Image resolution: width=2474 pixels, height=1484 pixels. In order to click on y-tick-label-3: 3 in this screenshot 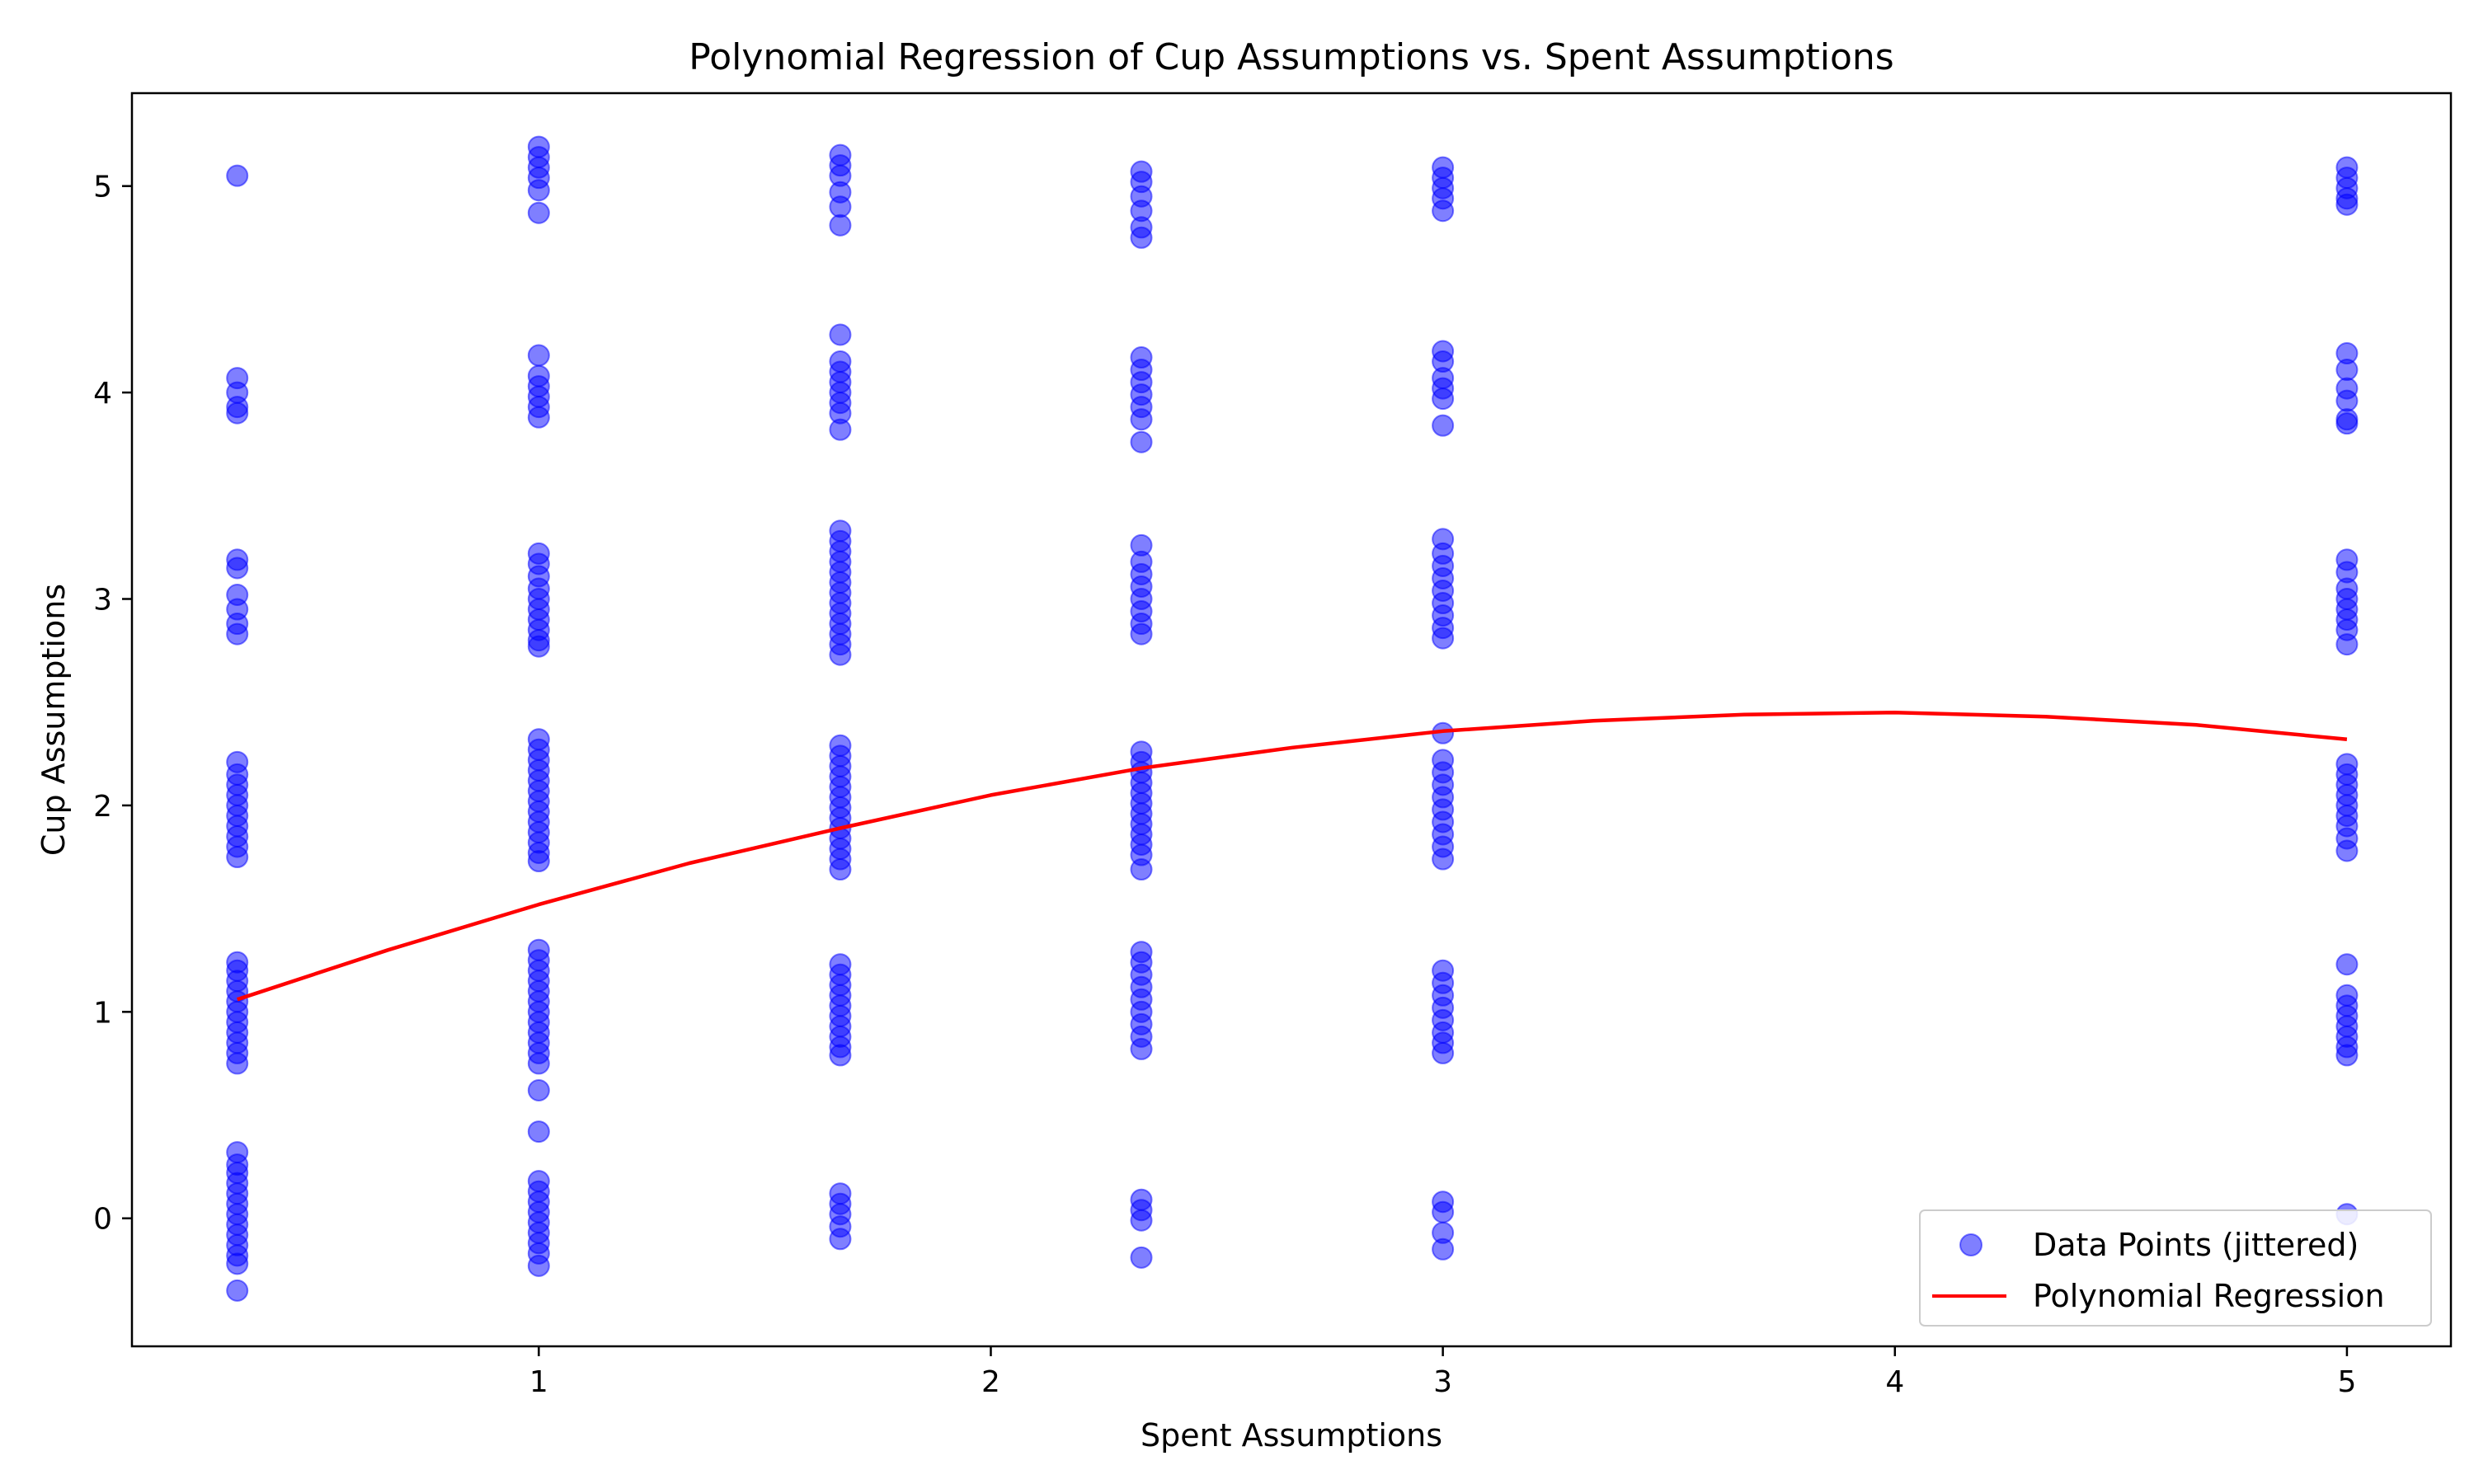, I will do `click(102, 601)`.